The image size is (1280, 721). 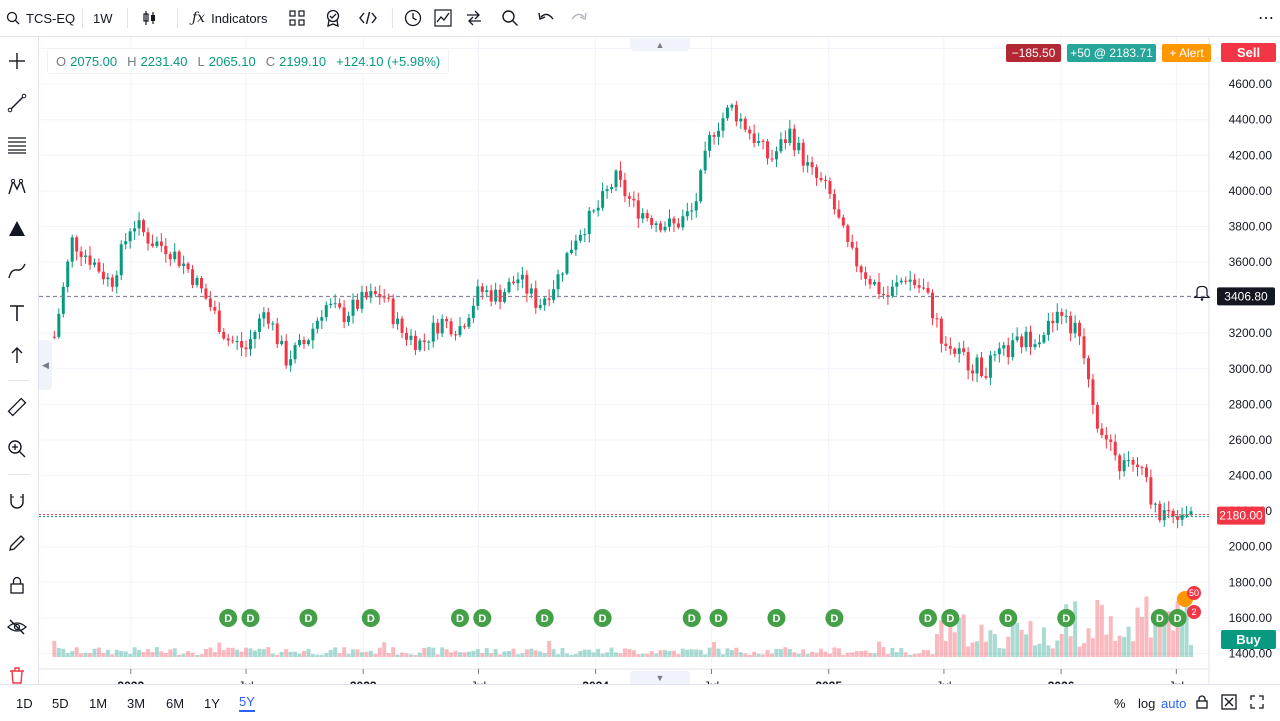 What do you see at coordinates (1202, 703) in the screenshot?
I see `lock-scale-button` at bounding box center [1202, 703].